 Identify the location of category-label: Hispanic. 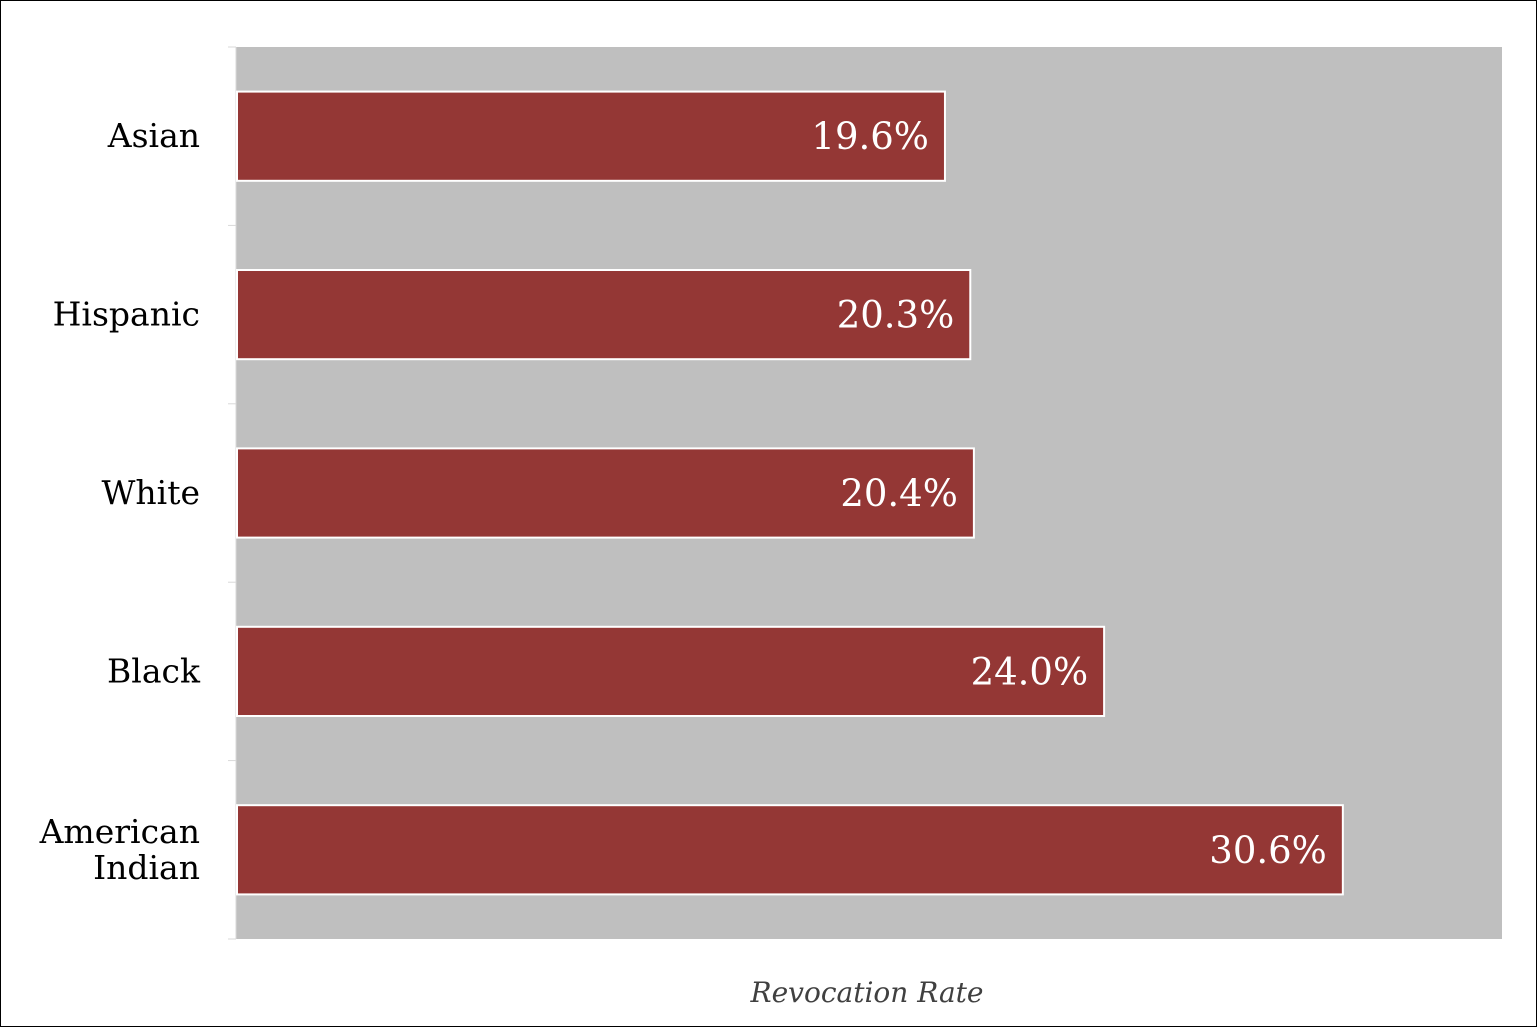
(126, 314).